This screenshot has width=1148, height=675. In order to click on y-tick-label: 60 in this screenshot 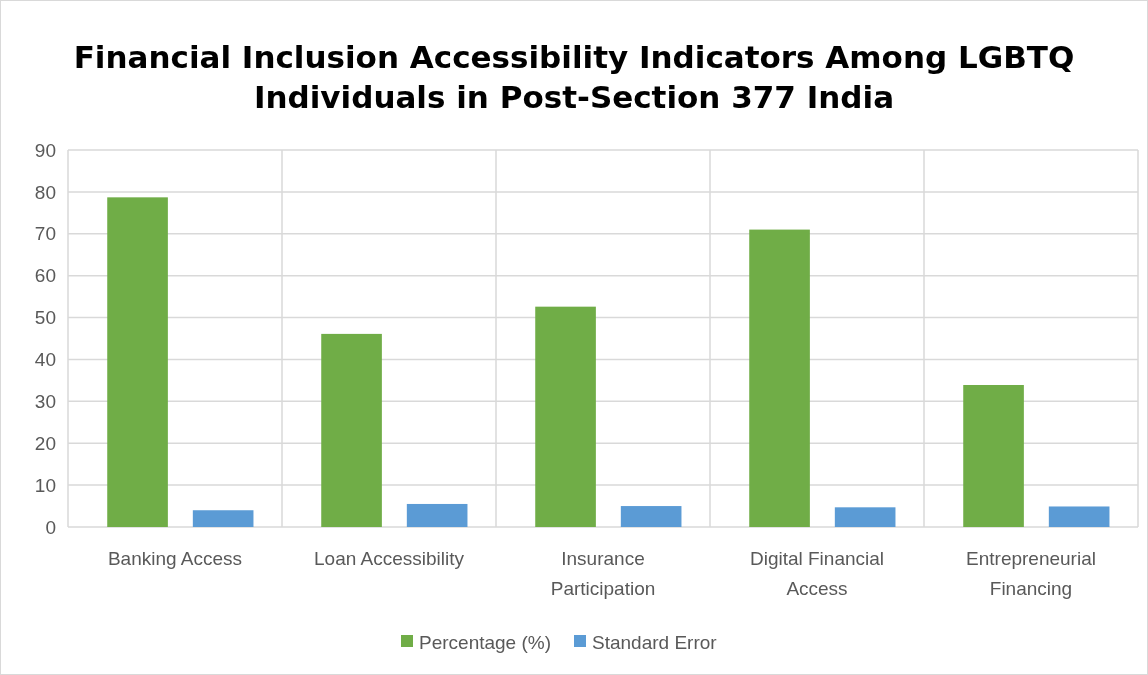, I will do `click(45, 276)`.